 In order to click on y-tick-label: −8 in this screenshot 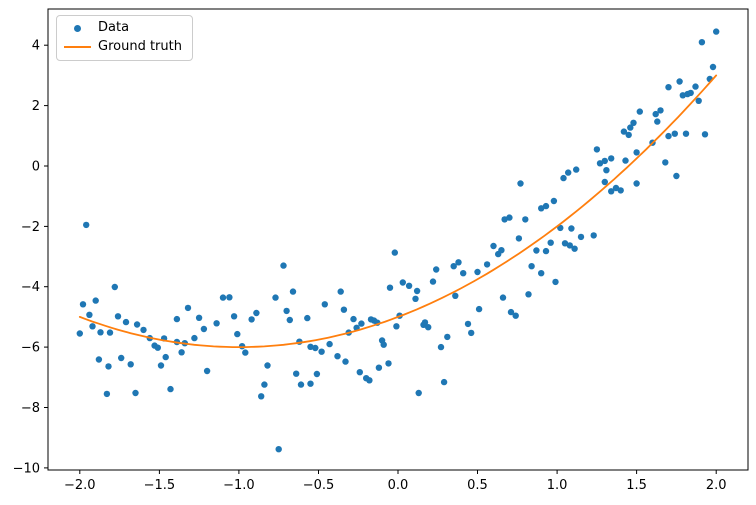, I will do `click(30, 408)`.